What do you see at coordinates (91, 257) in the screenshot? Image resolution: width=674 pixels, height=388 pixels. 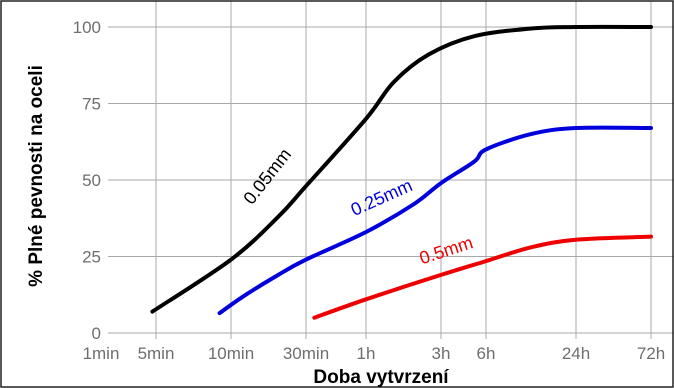 I see `y-tick-label: 25` at bounding box center [91, 257].